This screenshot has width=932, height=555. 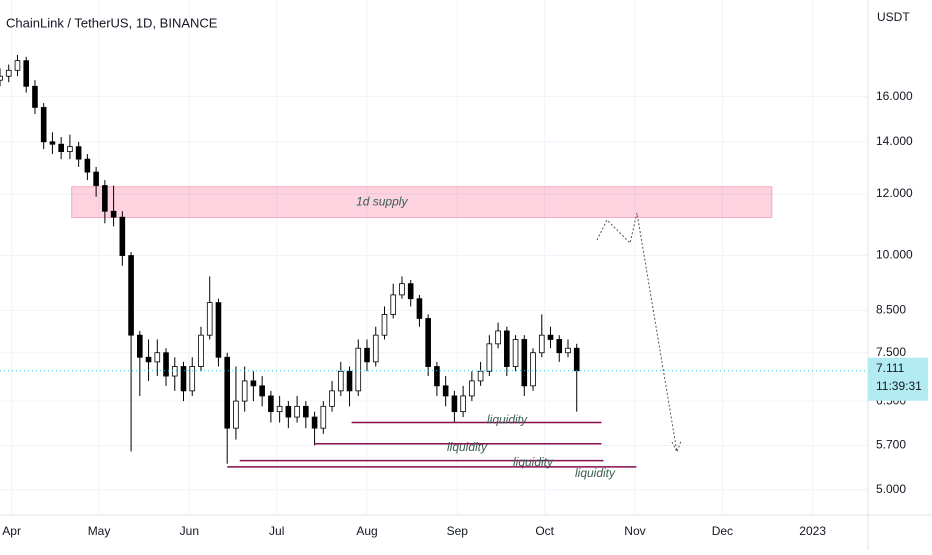 I want to click on x-tick-label: Dec, so click(x=722, y=531).